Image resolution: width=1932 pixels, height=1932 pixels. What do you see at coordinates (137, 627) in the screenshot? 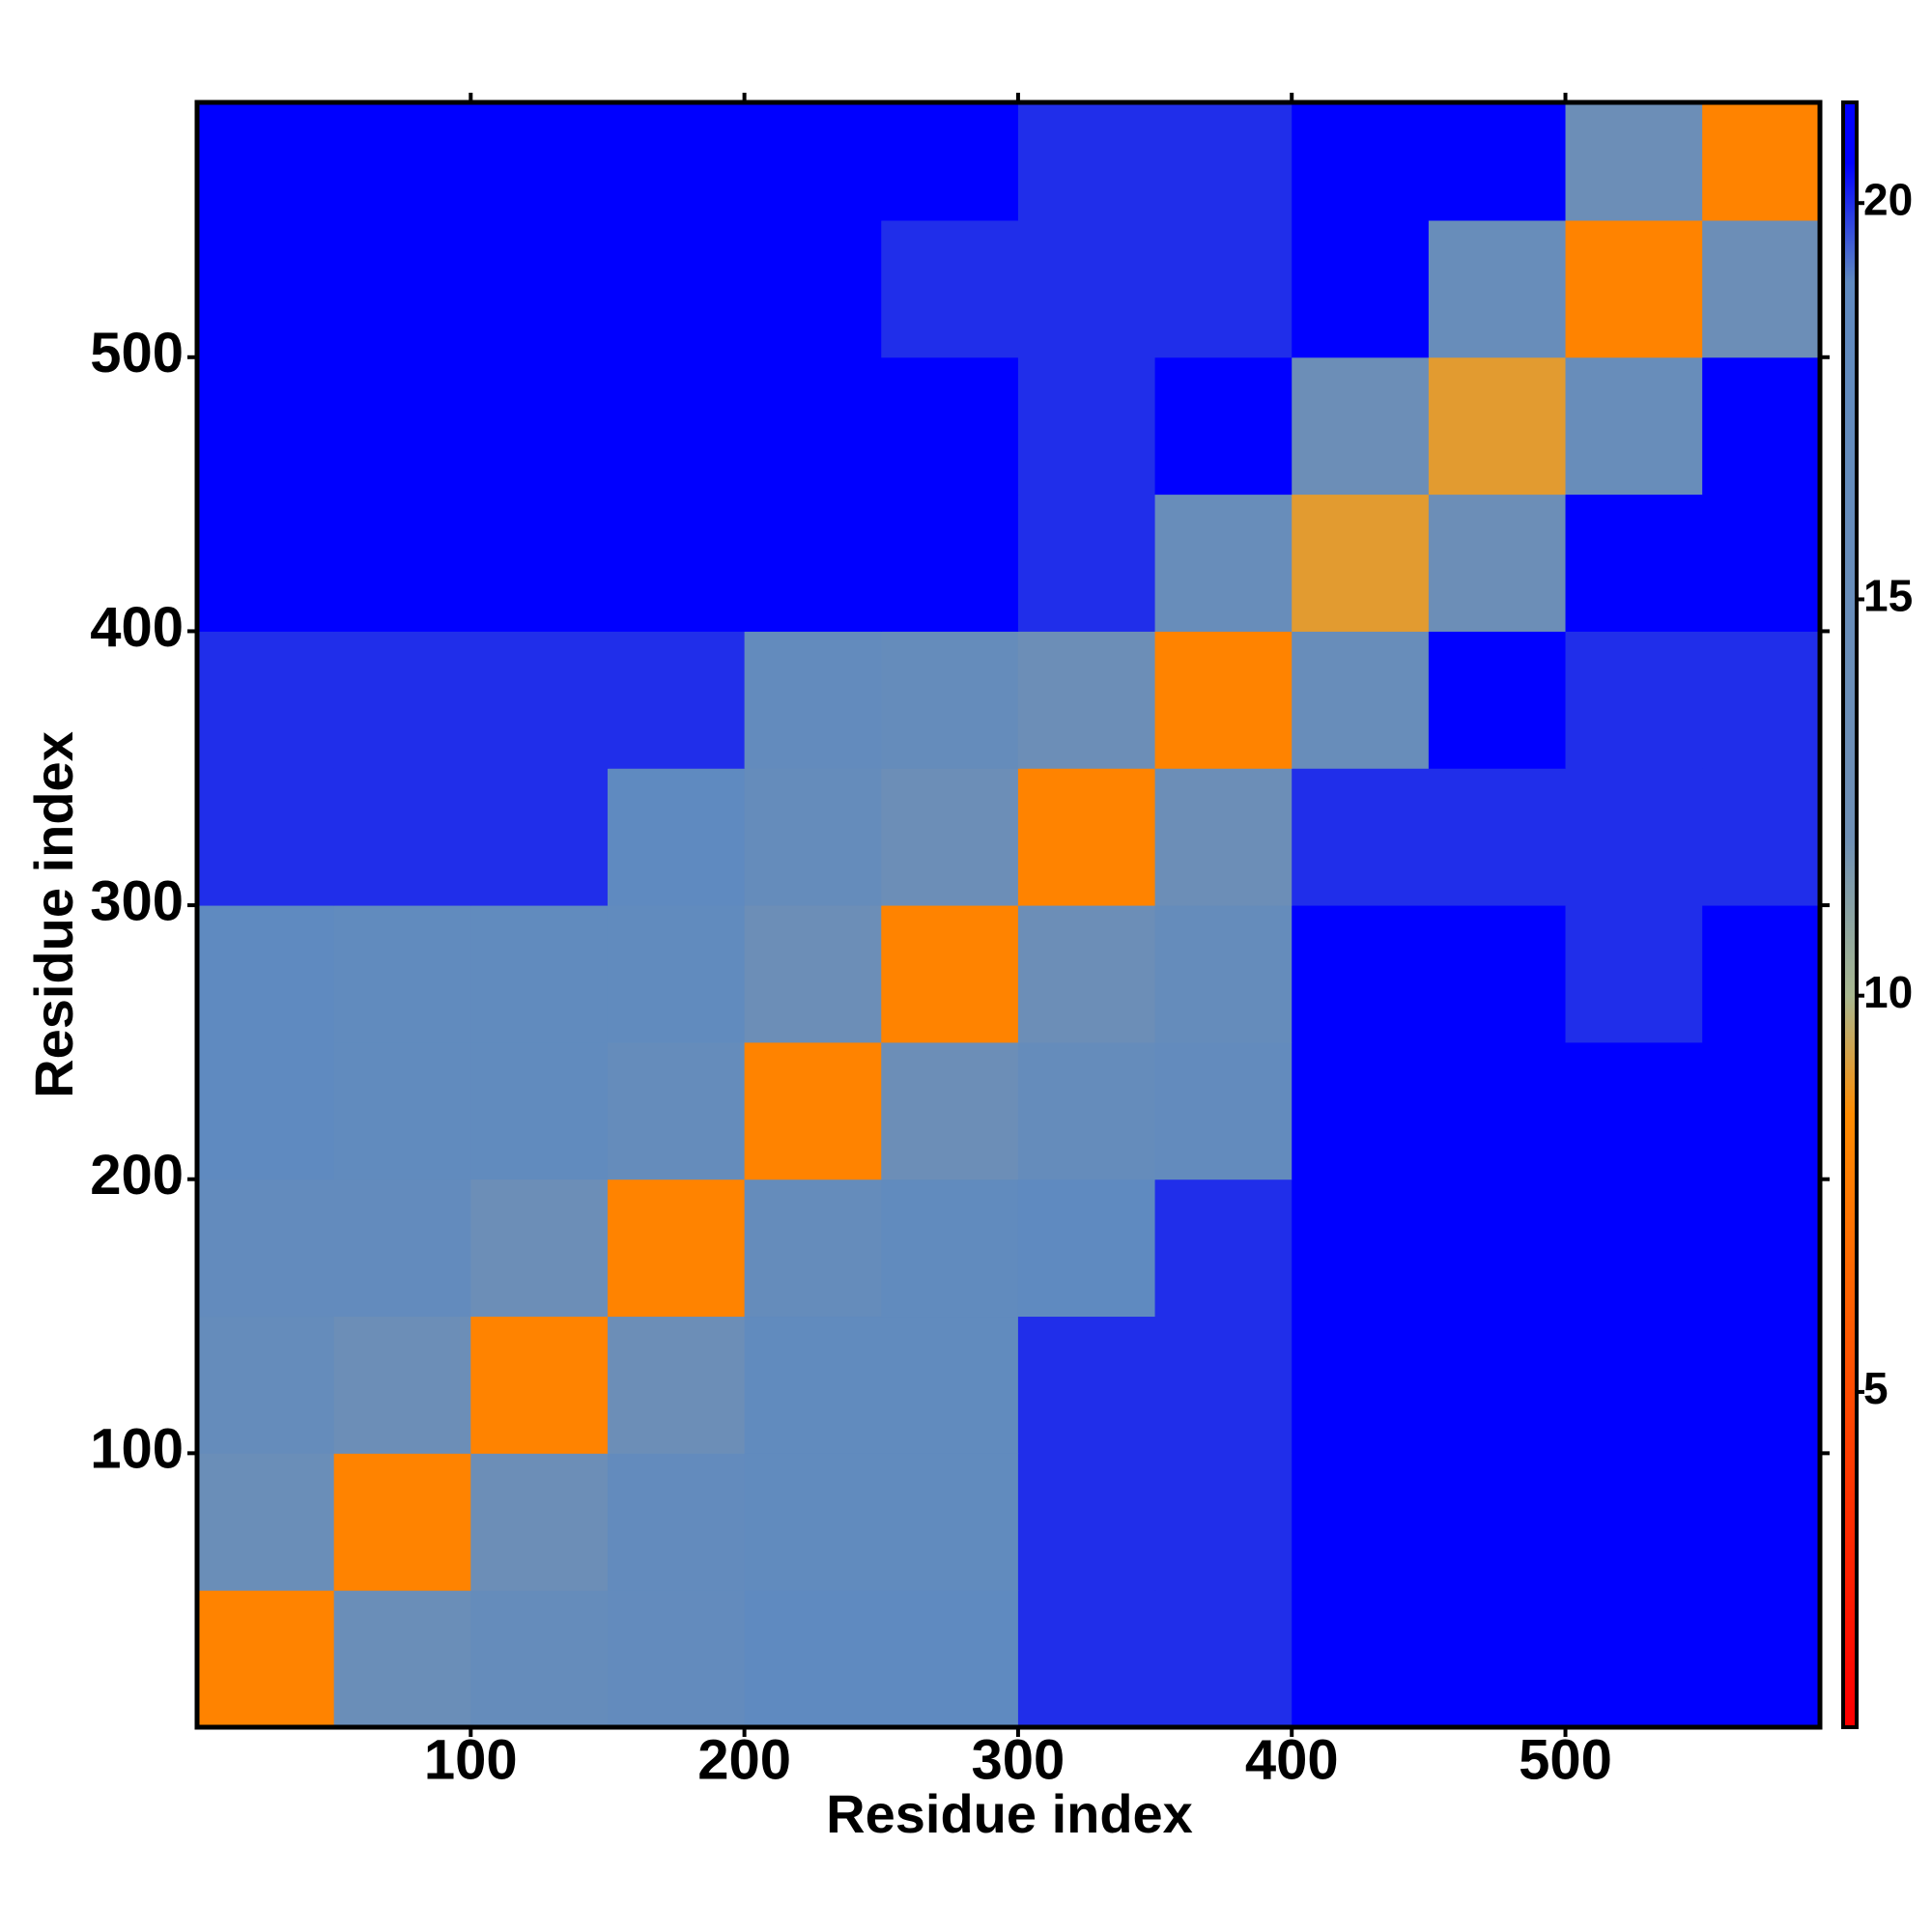
I see `y-tick-label: 400` at bounding box center [137, 627].